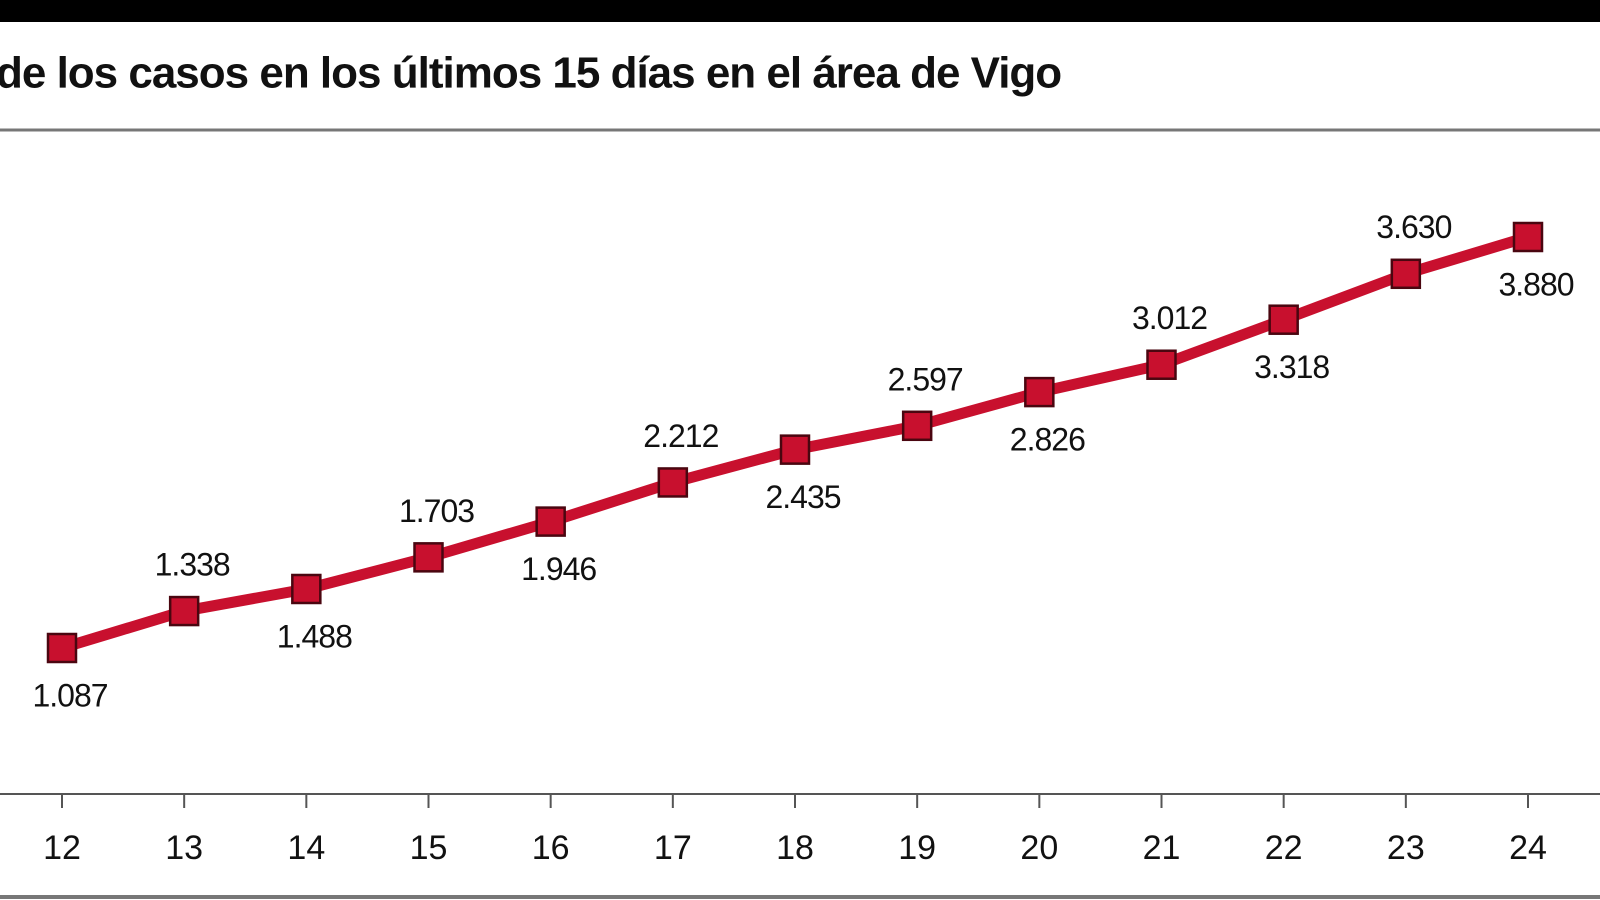  What do you see at coordinates (1047, 440) in the screenshot?
I see `data-label: 2.826` at bounding box center [1047, 440].